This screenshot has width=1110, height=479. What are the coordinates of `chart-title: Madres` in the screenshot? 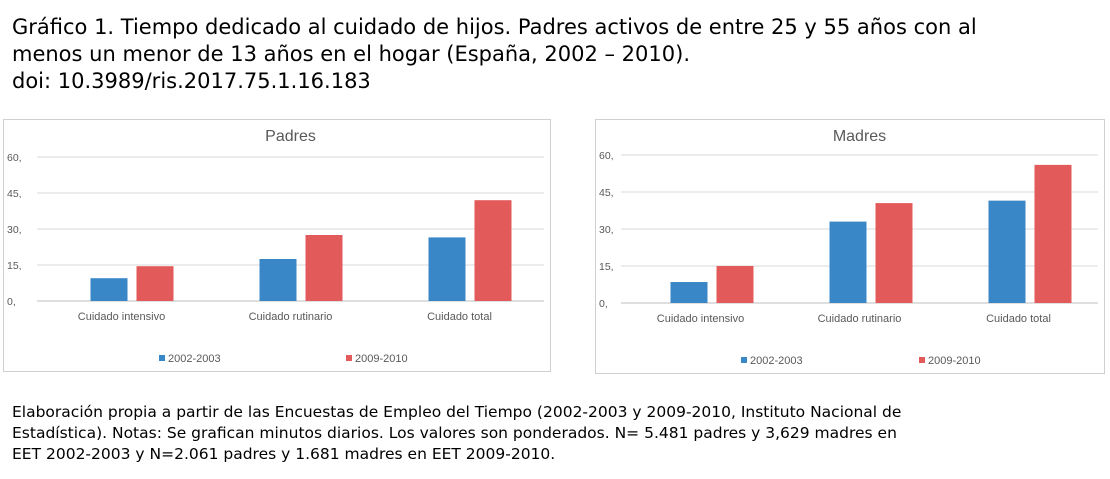 It's located at (859, 136).